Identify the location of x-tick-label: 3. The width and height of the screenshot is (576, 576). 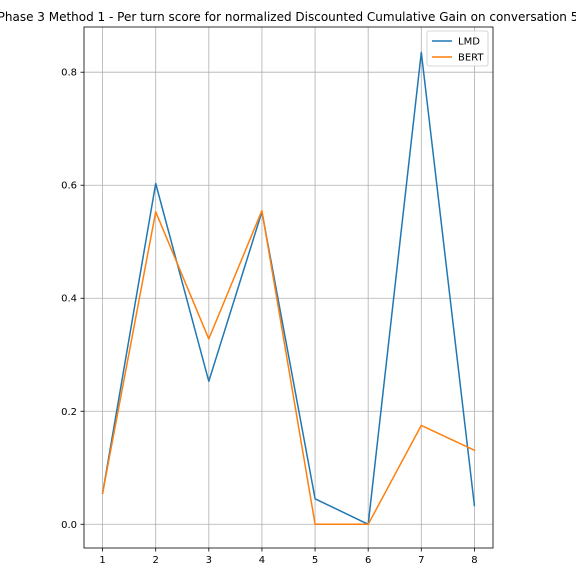
(209, 560).